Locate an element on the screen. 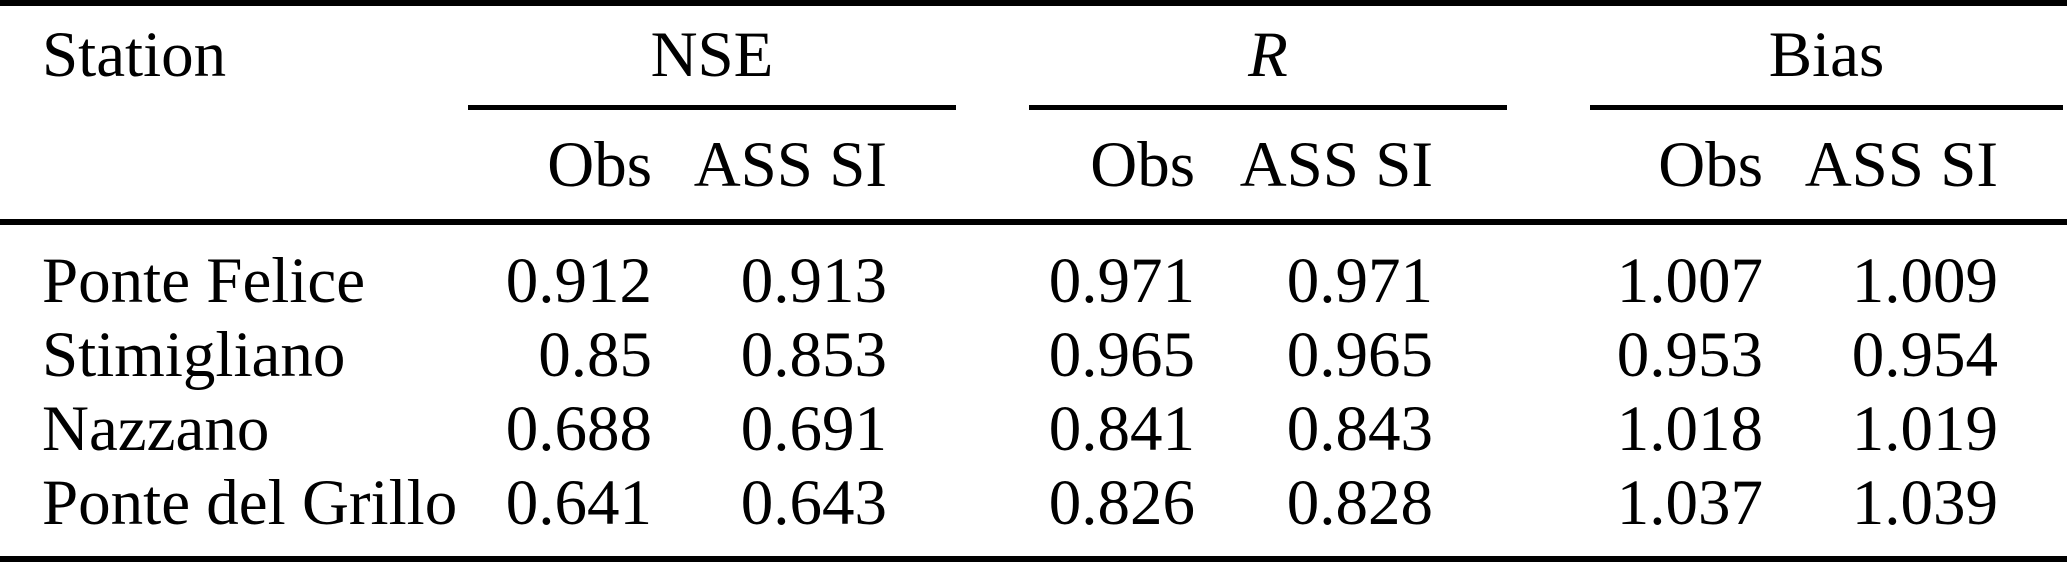 The height and width of the screenshot is (569, 2067). nse-ass-si-cell: 0.853 is located at coordinates (813, 355).